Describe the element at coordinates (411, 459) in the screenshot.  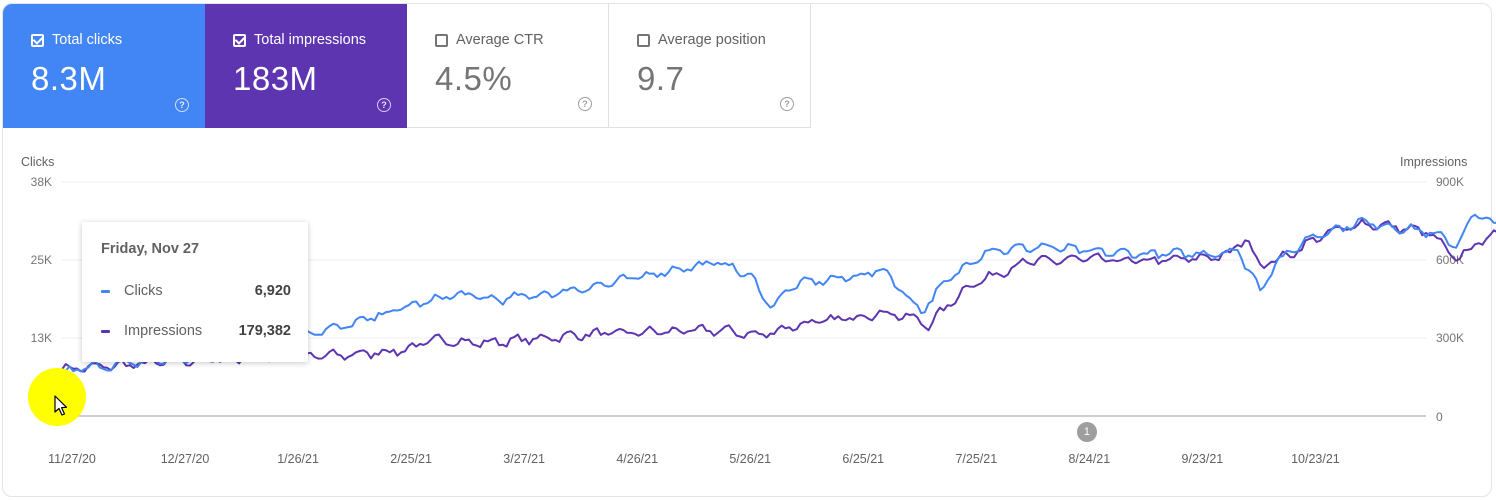
I see `x-tick-label: 2/25/21` at that location.